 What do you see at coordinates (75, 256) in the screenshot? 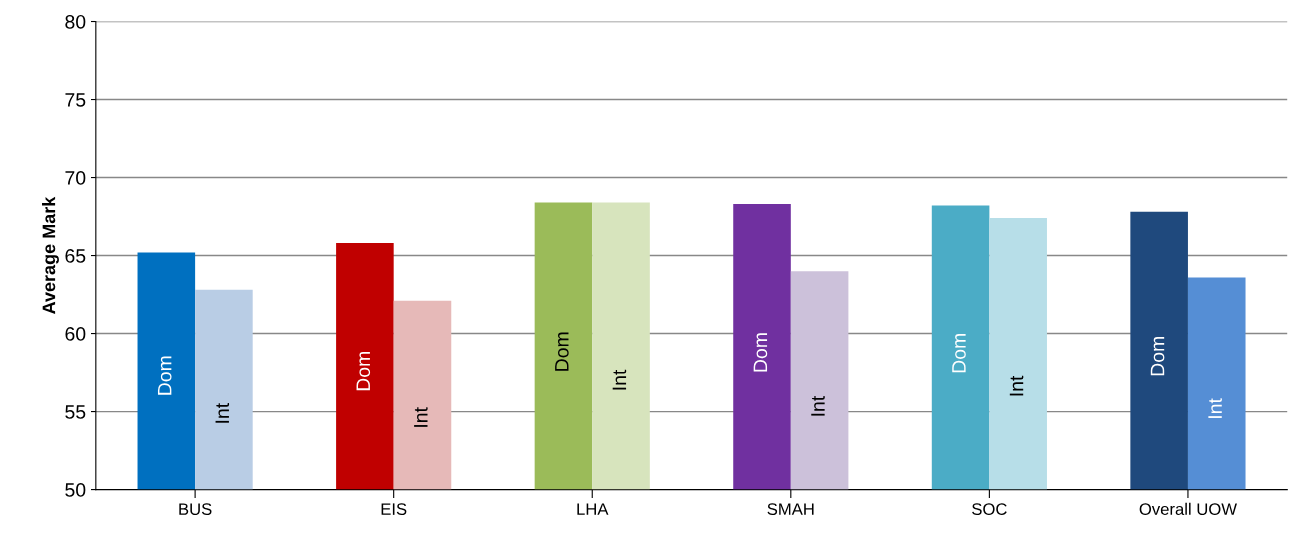
I see `y-tick-label: 65` at bounding box center [75, 256].